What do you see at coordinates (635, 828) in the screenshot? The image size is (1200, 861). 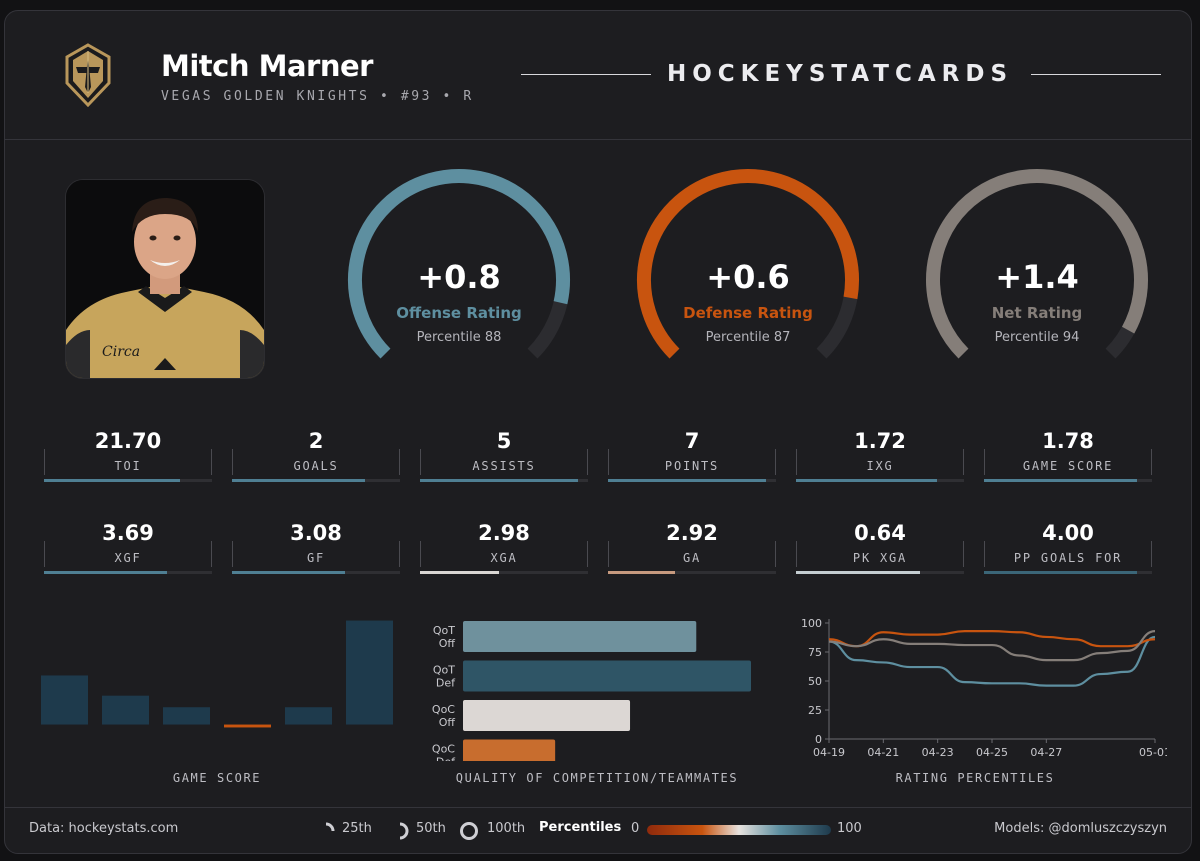 I see `scale-min: 0` at bounding box center [635, 828].